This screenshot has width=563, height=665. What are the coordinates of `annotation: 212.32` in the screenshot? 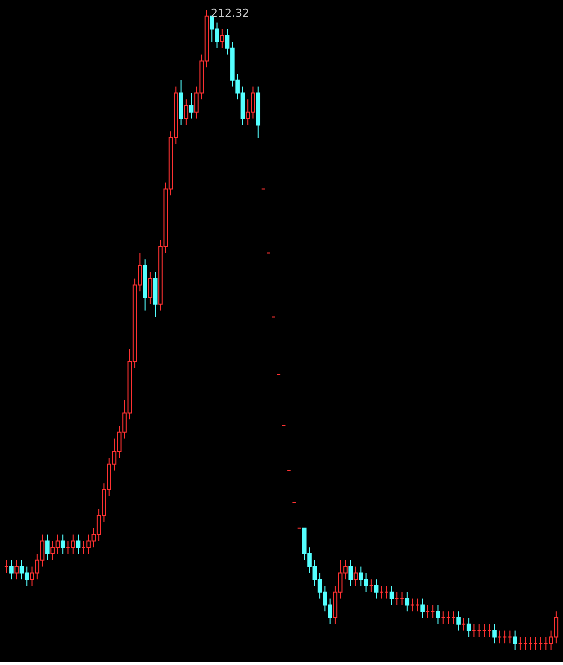 It's located at (230, 13).